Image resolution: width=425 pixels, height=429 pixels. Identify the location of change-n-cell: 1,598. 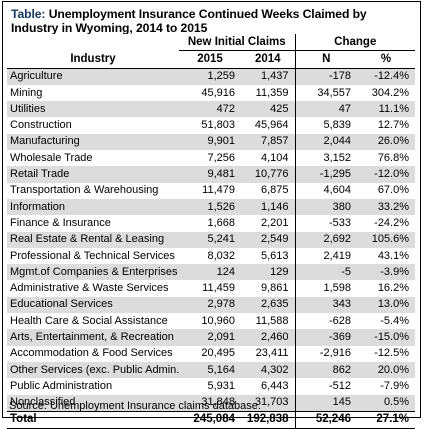
(325, 288).